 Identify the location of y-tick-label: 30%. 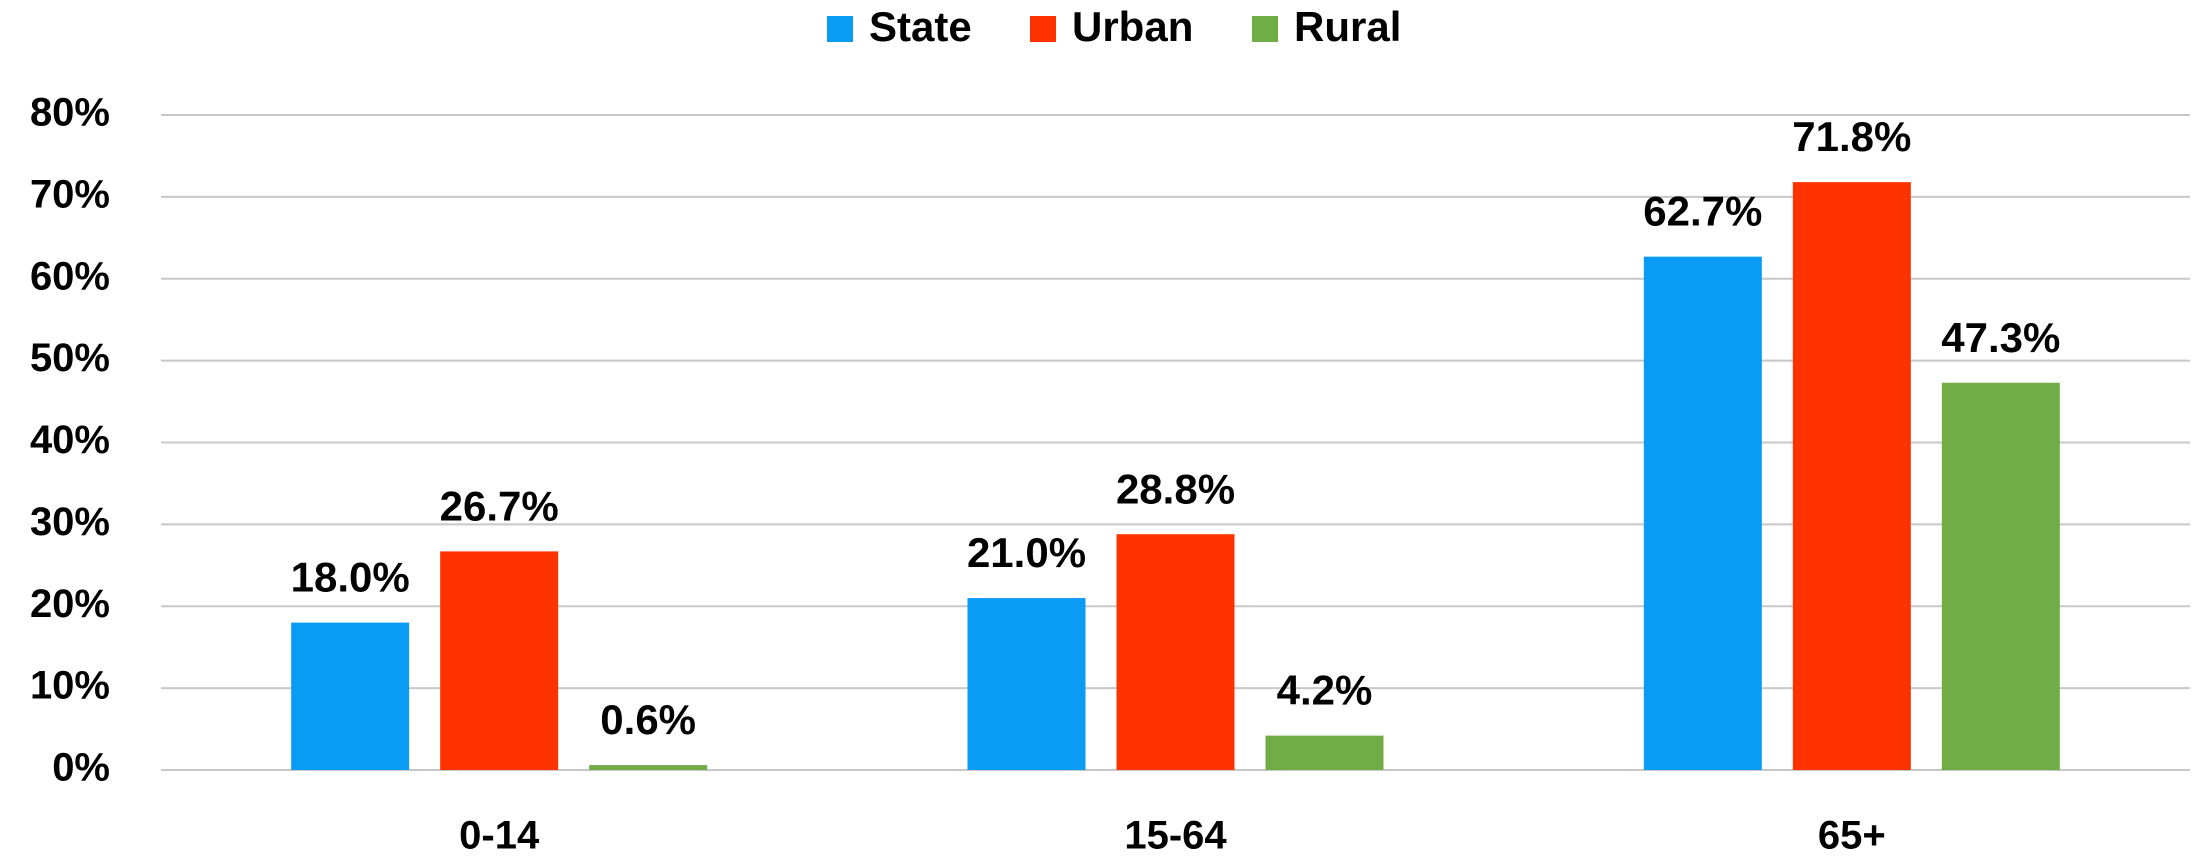
(70, 522).